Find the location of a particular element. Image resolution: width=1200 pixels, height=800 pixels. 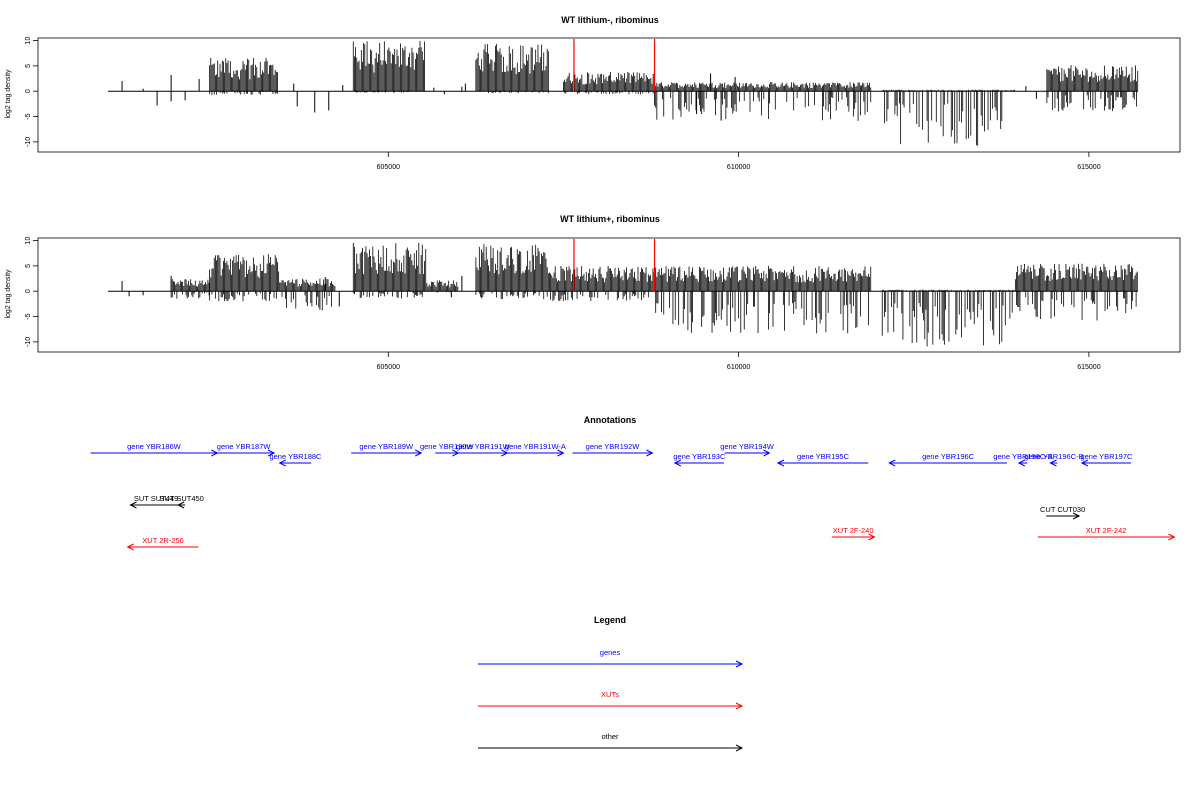

annotation-label: gene YBR195C is located at coordinates (823, 456).